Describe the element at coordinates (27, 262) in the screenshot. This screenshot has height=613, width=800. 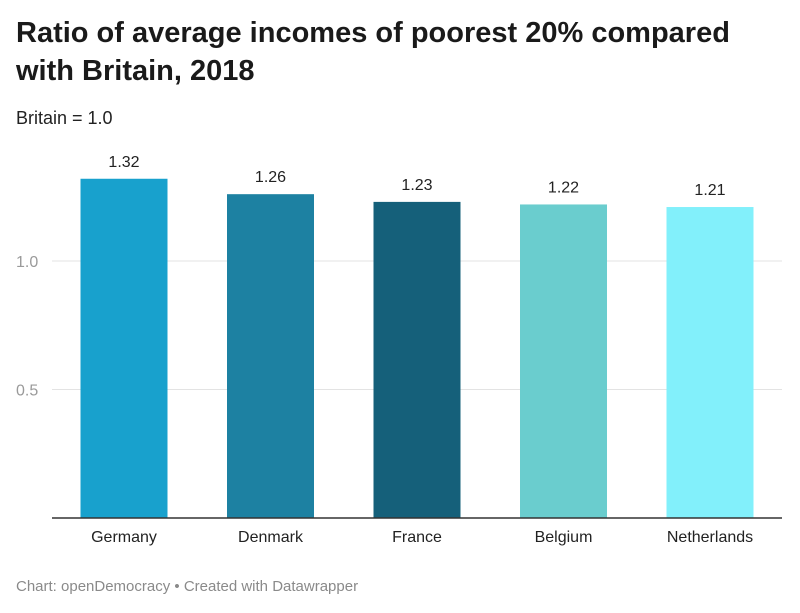
I see `y-tick-label: 1.0` at that location.